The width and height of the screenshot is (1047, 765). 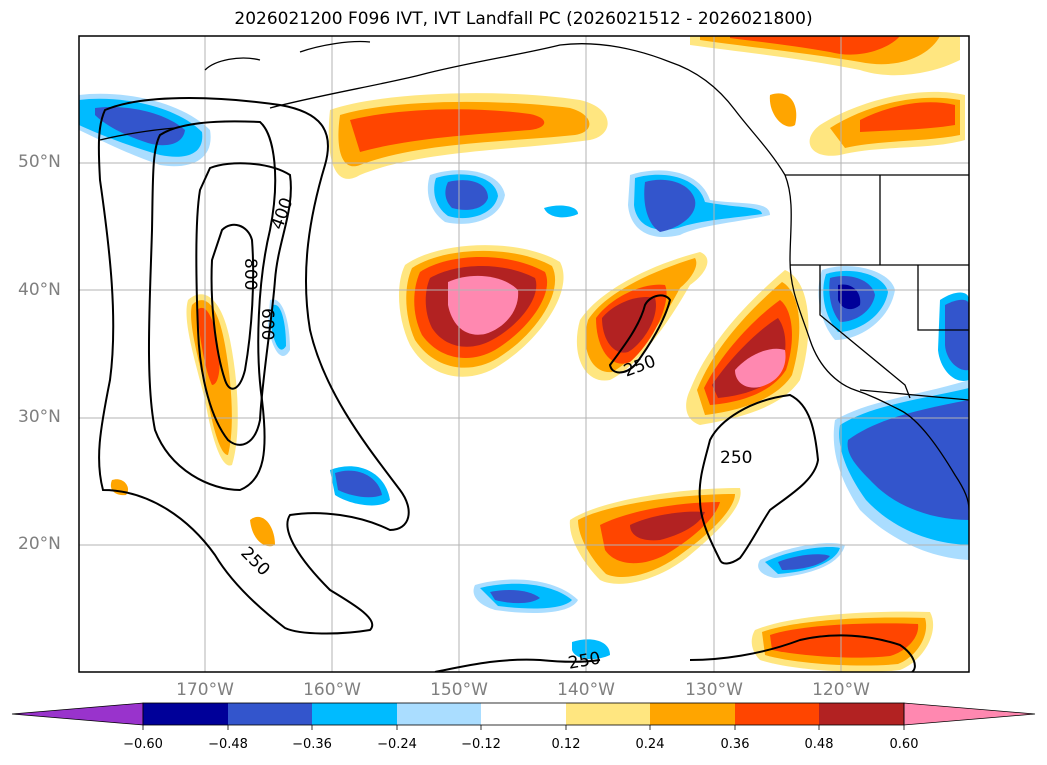 What do you see at coordinates (267, 324) in the screenshot?
I see `contour-label-600: 600` at bounding box center [267, 324].